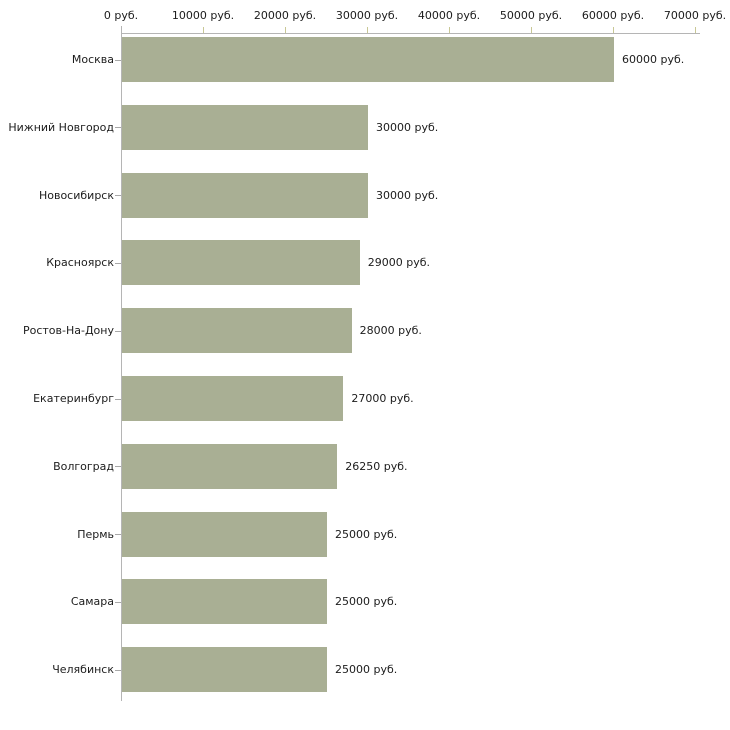 The width and height of the screenshot is (730, 730). I want to click on category-label: Красноярск, so click(80, 263).